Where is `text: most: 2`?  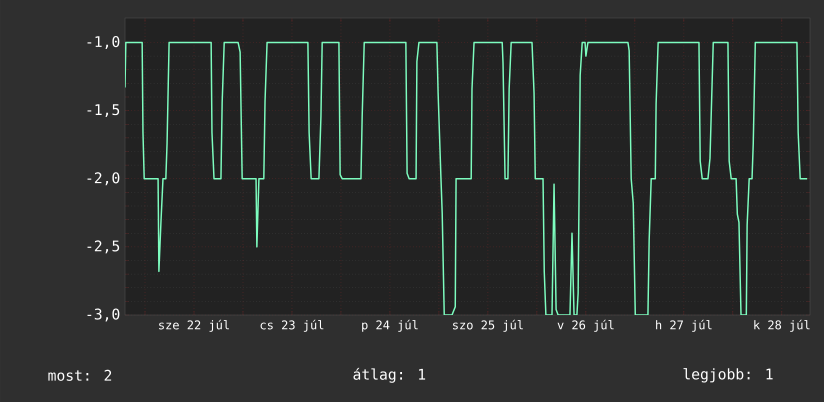
text: most: 2 is located at coordinates (80, 375).